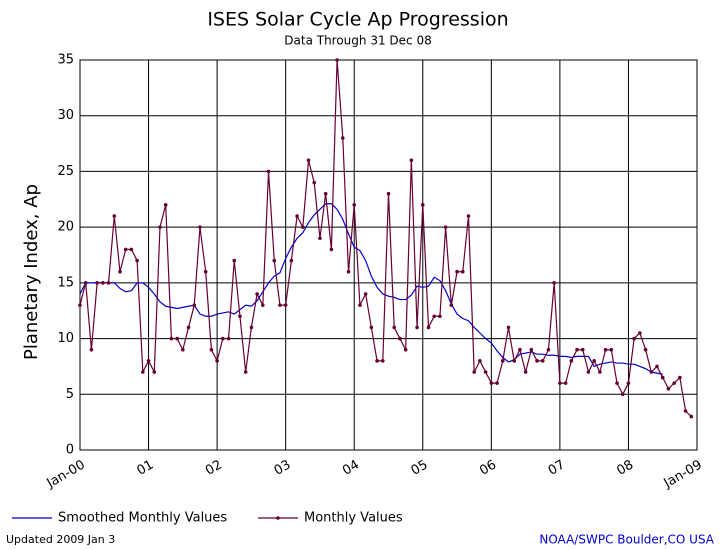  What do you see at coordinates (65, 115) in the screenshot?
I see `y-tick-label: 30` at bounding box center [65, 115].